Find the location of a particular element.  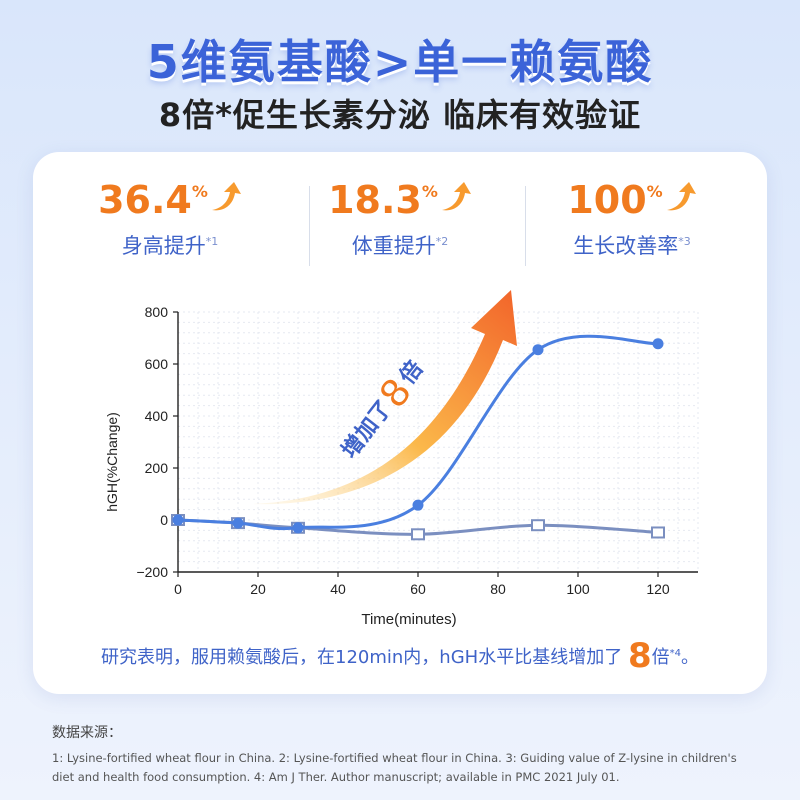

y-axis-label: hGH(%Change) is located at coordinates (112, 462).